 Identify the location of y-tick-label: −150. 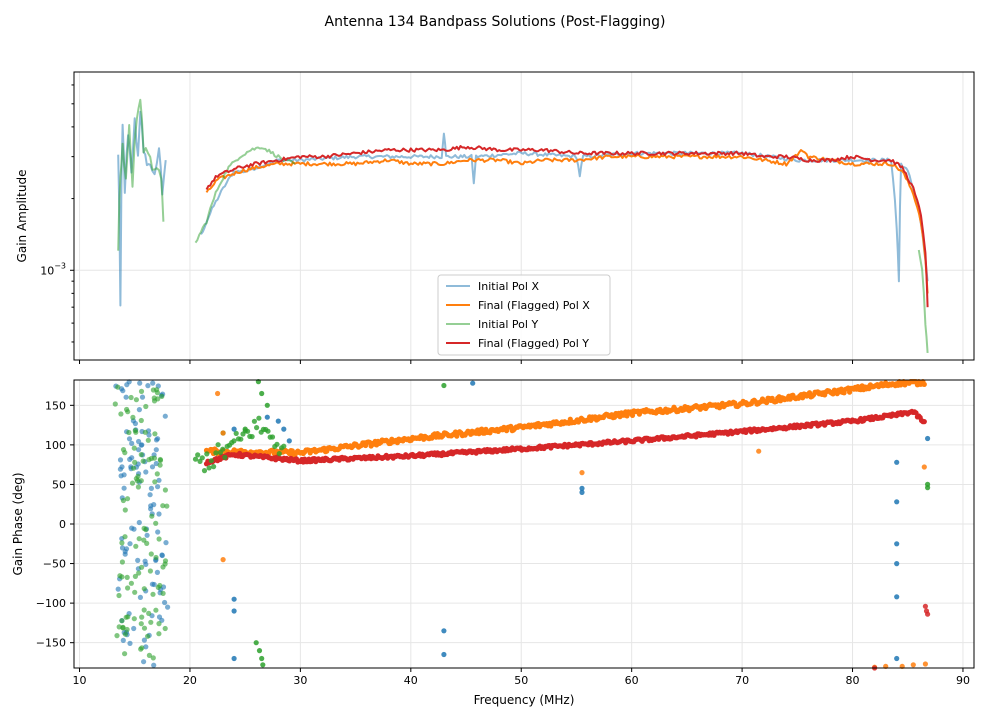
(51, 643).